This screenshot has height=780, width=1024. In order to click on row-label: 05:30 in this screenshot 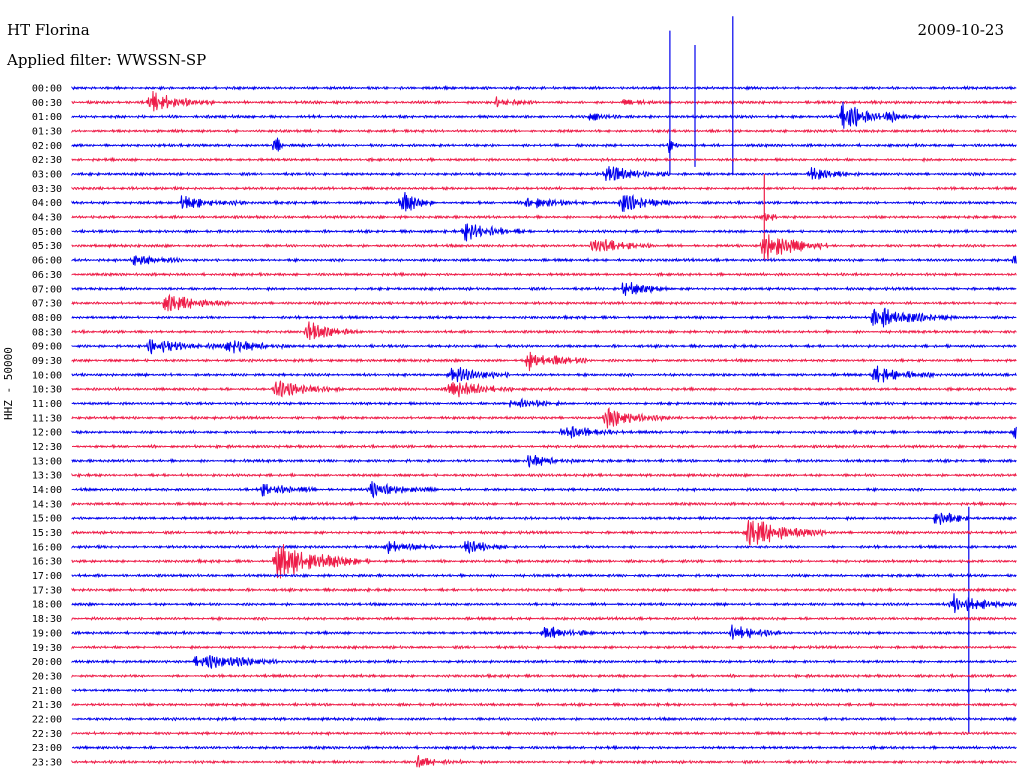, I will do `click(47, 246)`.